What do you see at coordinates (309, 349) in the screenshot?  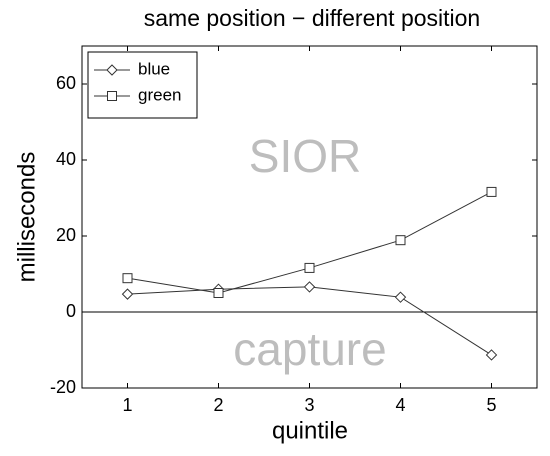 I see `annotation: capture` at bounding box center [309, 349].